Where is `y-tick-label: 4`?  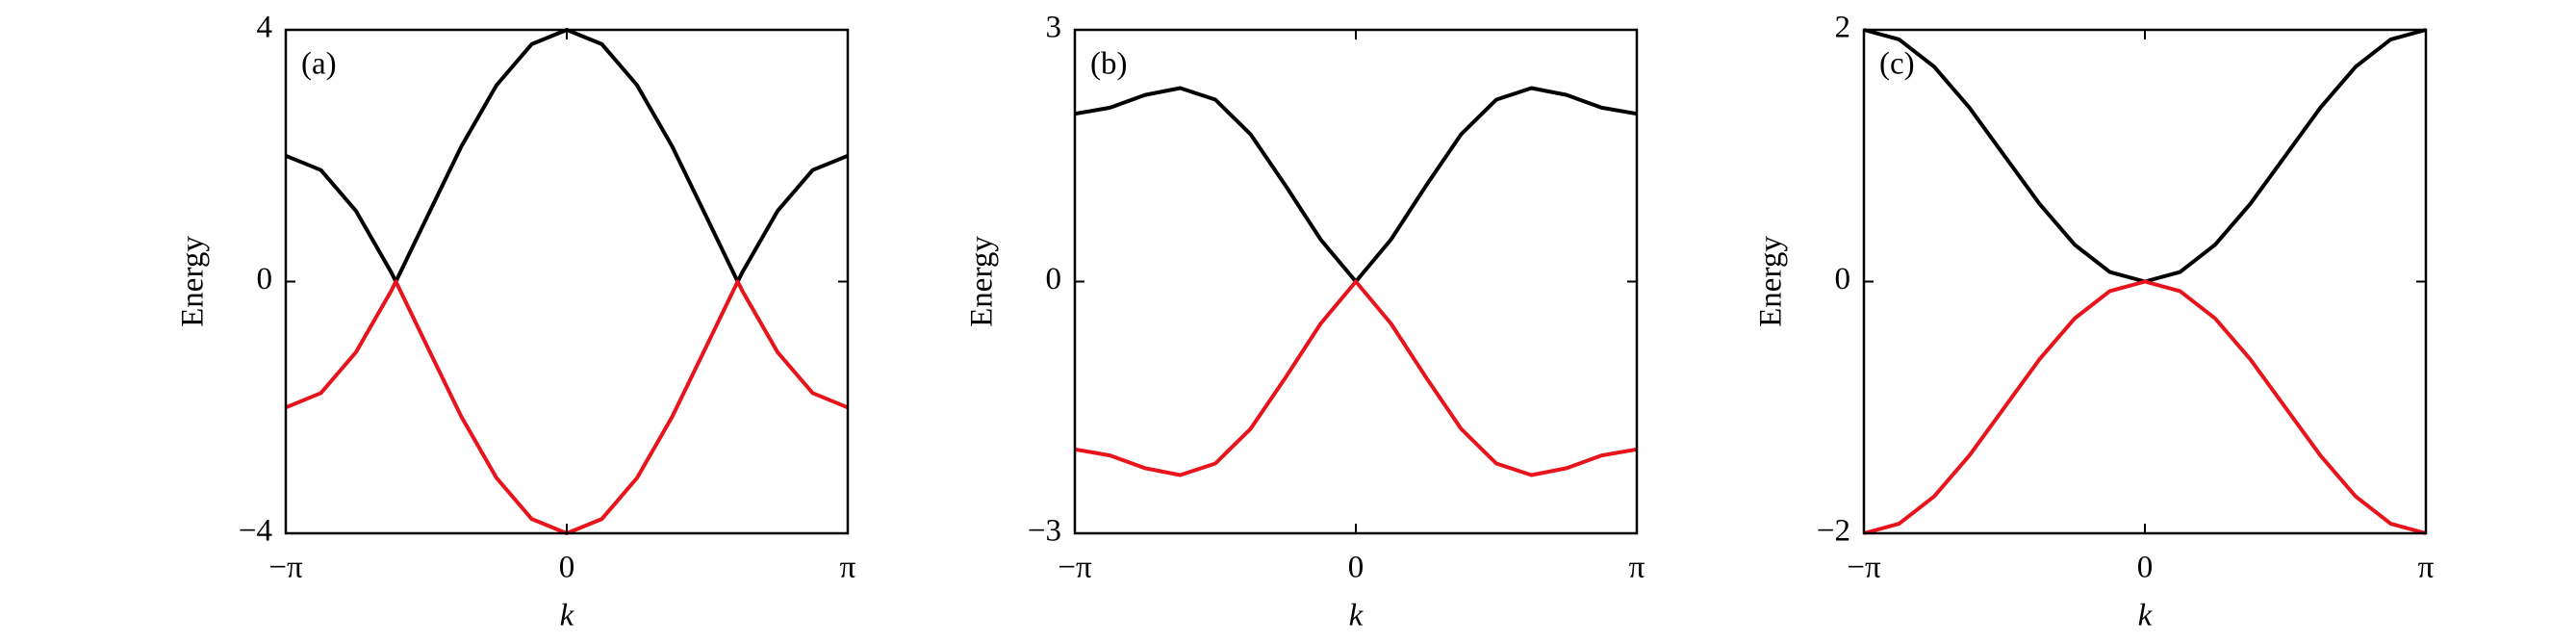 y-tick-label: 4 is located at coordinates (265, 28).